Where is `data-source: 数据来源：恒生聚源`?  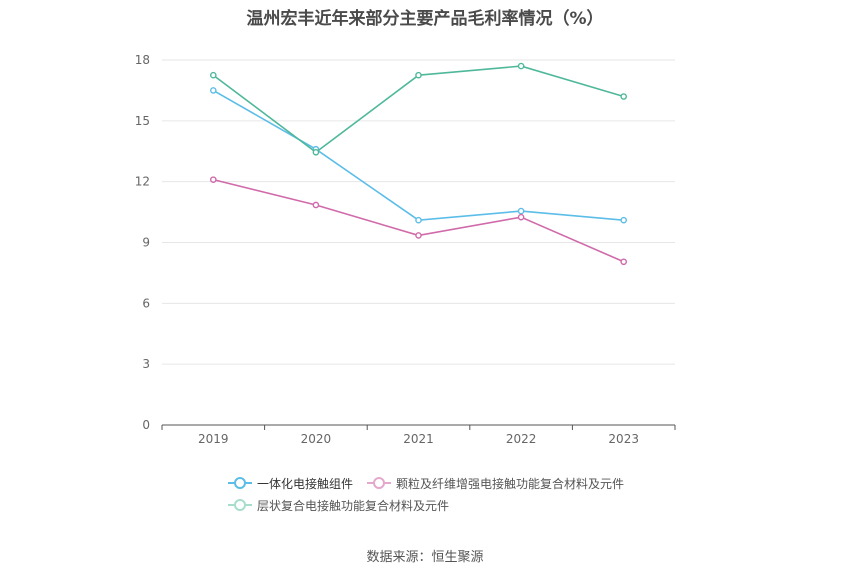
data-source: 数据来源：恒生聚源 is located at coordinates (425, 557).